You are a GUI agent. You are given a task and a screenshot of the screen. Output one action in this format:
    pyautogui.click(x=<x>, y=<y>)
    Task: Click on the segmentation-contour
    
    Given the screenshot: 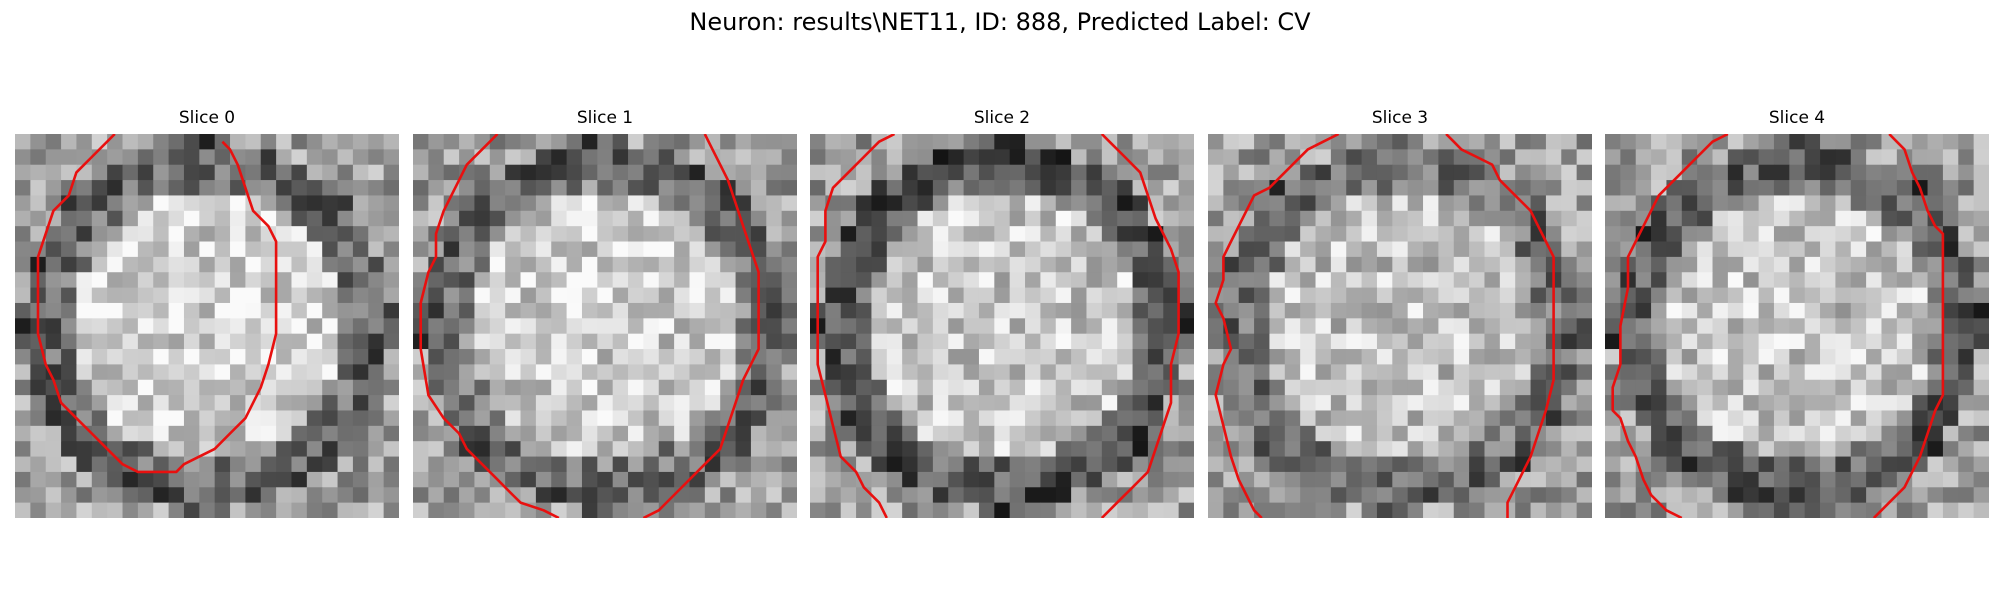 What is the action you would take?
    pyautogui.click(x=1670, y=326)
    